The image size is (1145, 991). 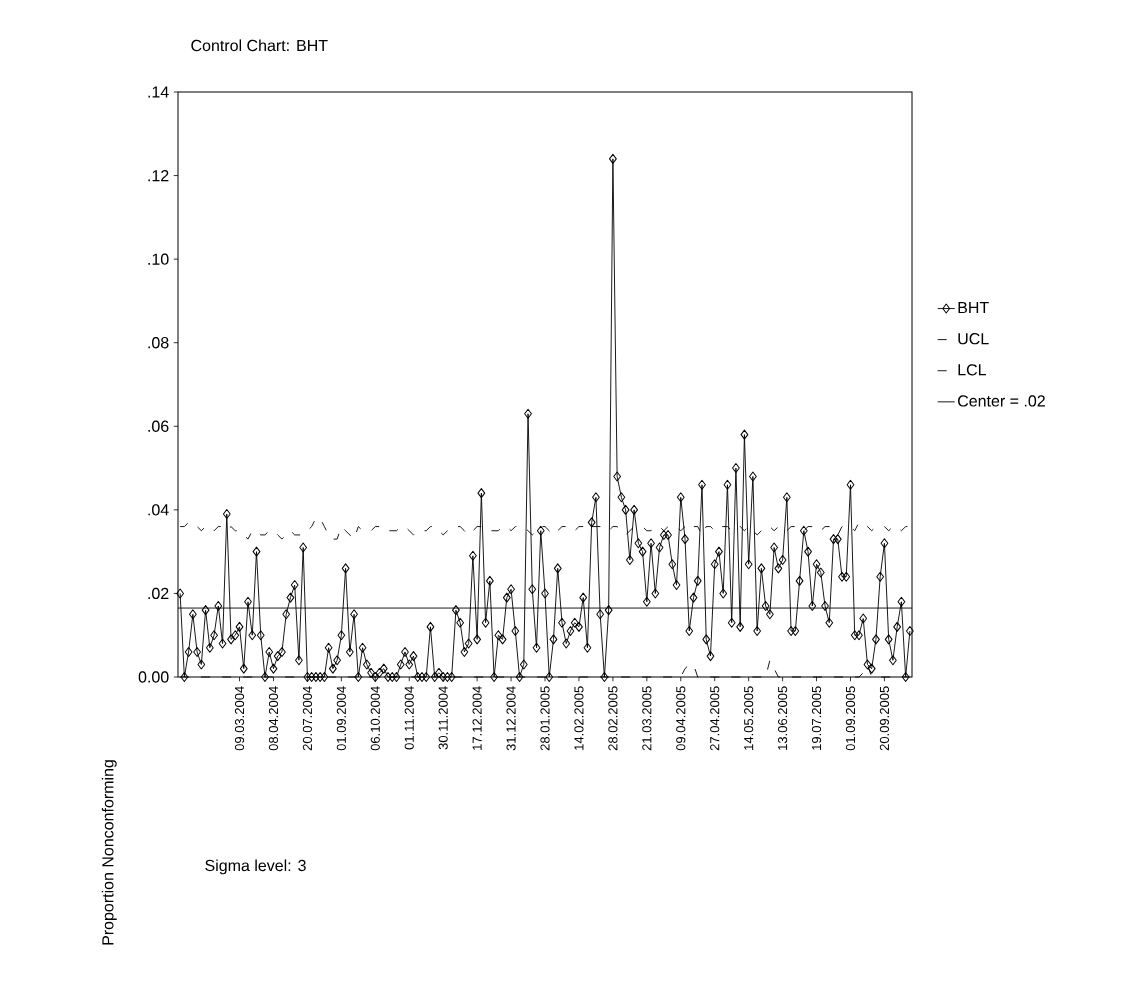 What do you see at coordinates (647, 718) in the screenshot?
I see `x-tick-label: 21.03.2005` at bounding box center [647, 718].